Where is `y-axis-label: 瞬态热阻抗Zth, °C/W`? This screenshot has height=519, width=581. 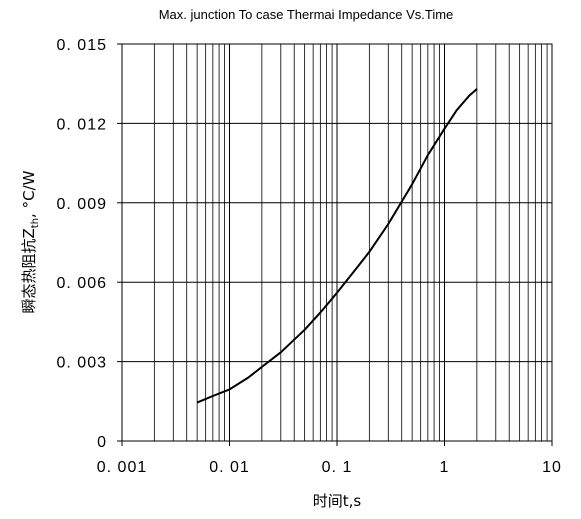
y-axis-label: 瞬态热阻抗Zth, °C/W is located at coordinates (30, 241).